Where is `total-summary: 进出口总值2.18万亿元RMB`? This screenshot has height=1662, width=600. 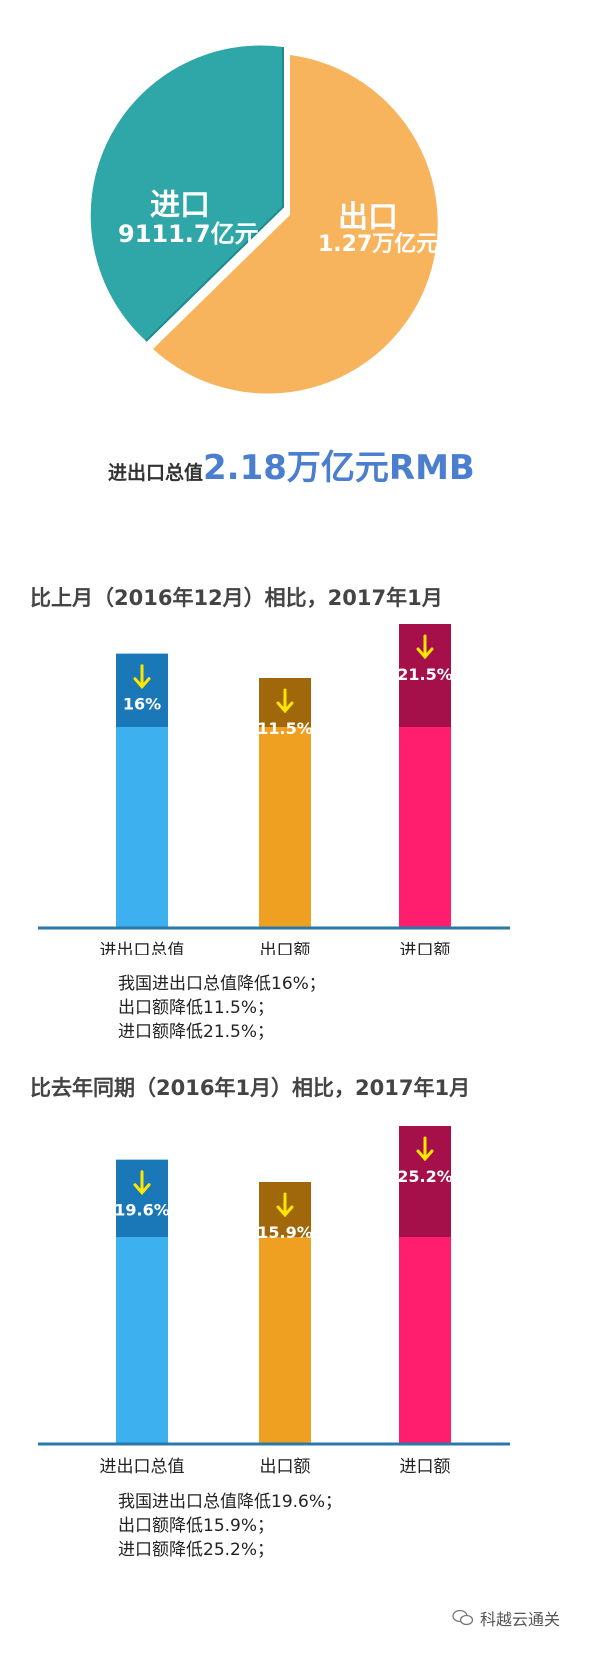 total-summary: 进出口总值2.18万亿元RMB is located at coordinates (291, 464).